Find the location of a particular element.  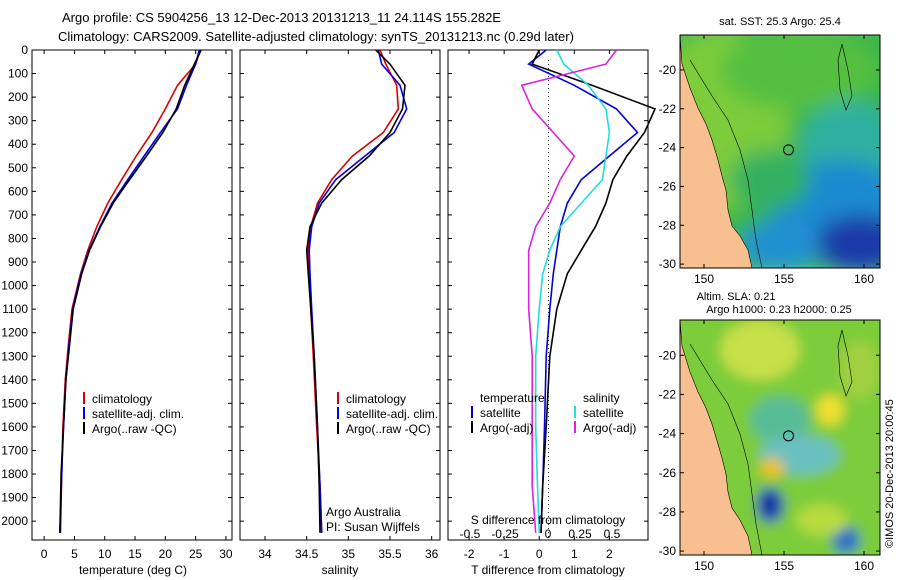

legend-title-temperature: temperature is located at coordinates (512, 398).